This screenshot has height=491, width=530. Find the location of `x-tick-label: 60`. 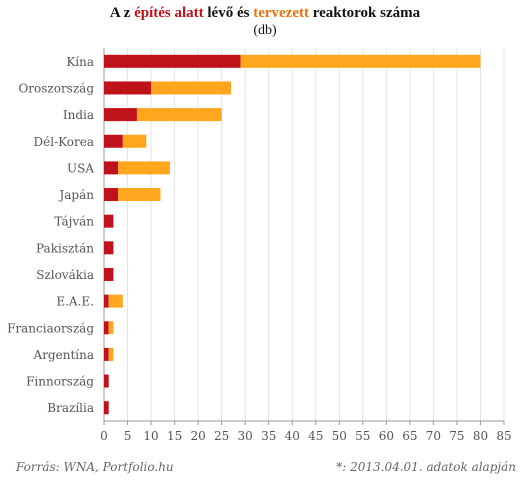

x-tick-label: 60 is located at coordinates (386, 436).